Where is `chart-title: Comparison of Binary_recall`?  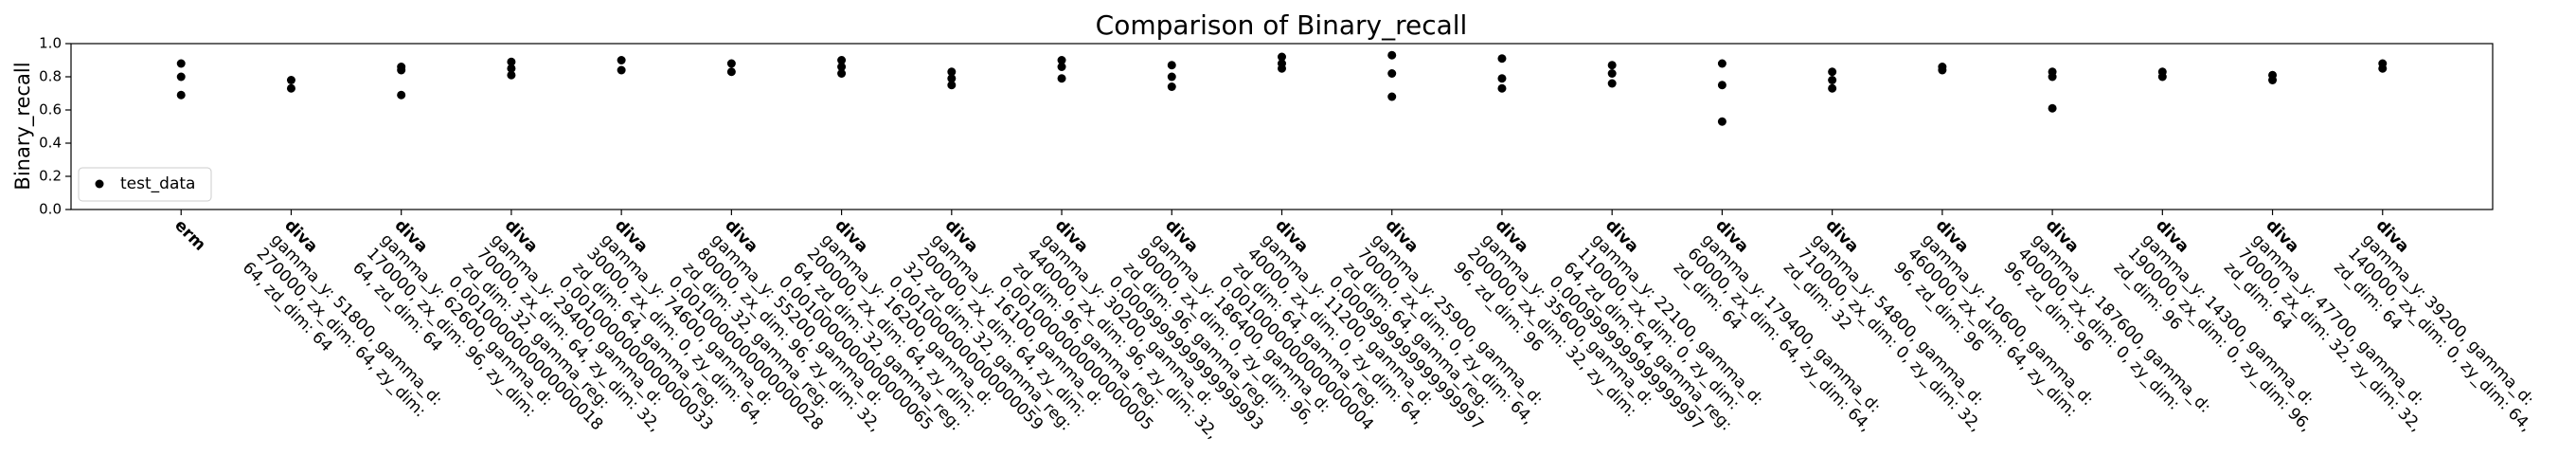
chart-title: Comparison of Binary_recall is located at coordinates (1282, 25).